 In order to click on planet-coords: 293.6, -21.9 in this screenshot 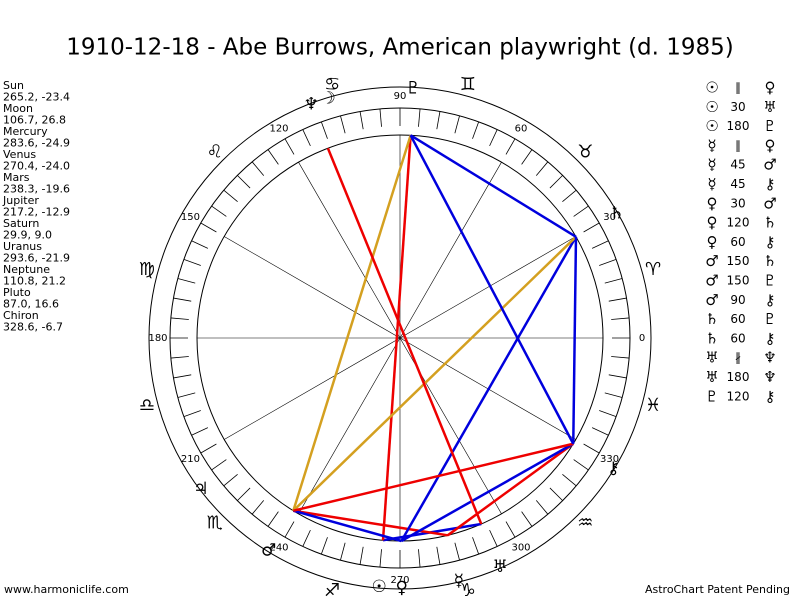, I will do `click(36, 258)`.